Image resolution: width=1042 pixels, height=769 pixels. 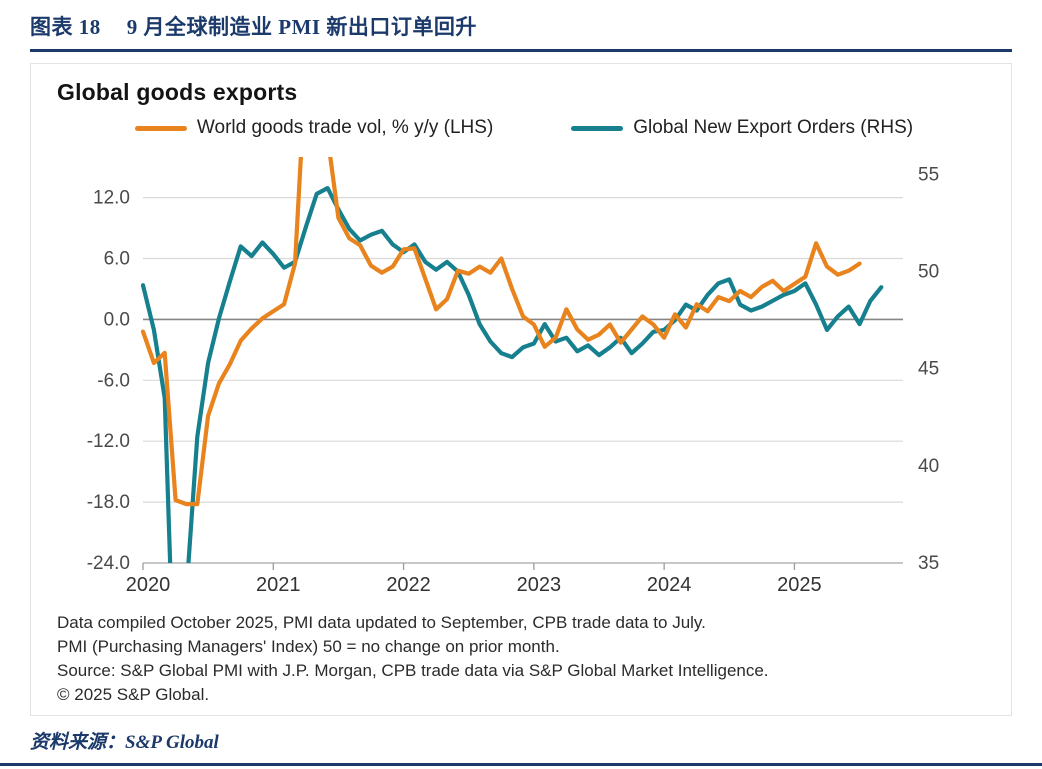 What do you see at coordinates (177, 92) in the screenshot?
I see `chart-title: Global goods exports` at bounding box center [177, 92].